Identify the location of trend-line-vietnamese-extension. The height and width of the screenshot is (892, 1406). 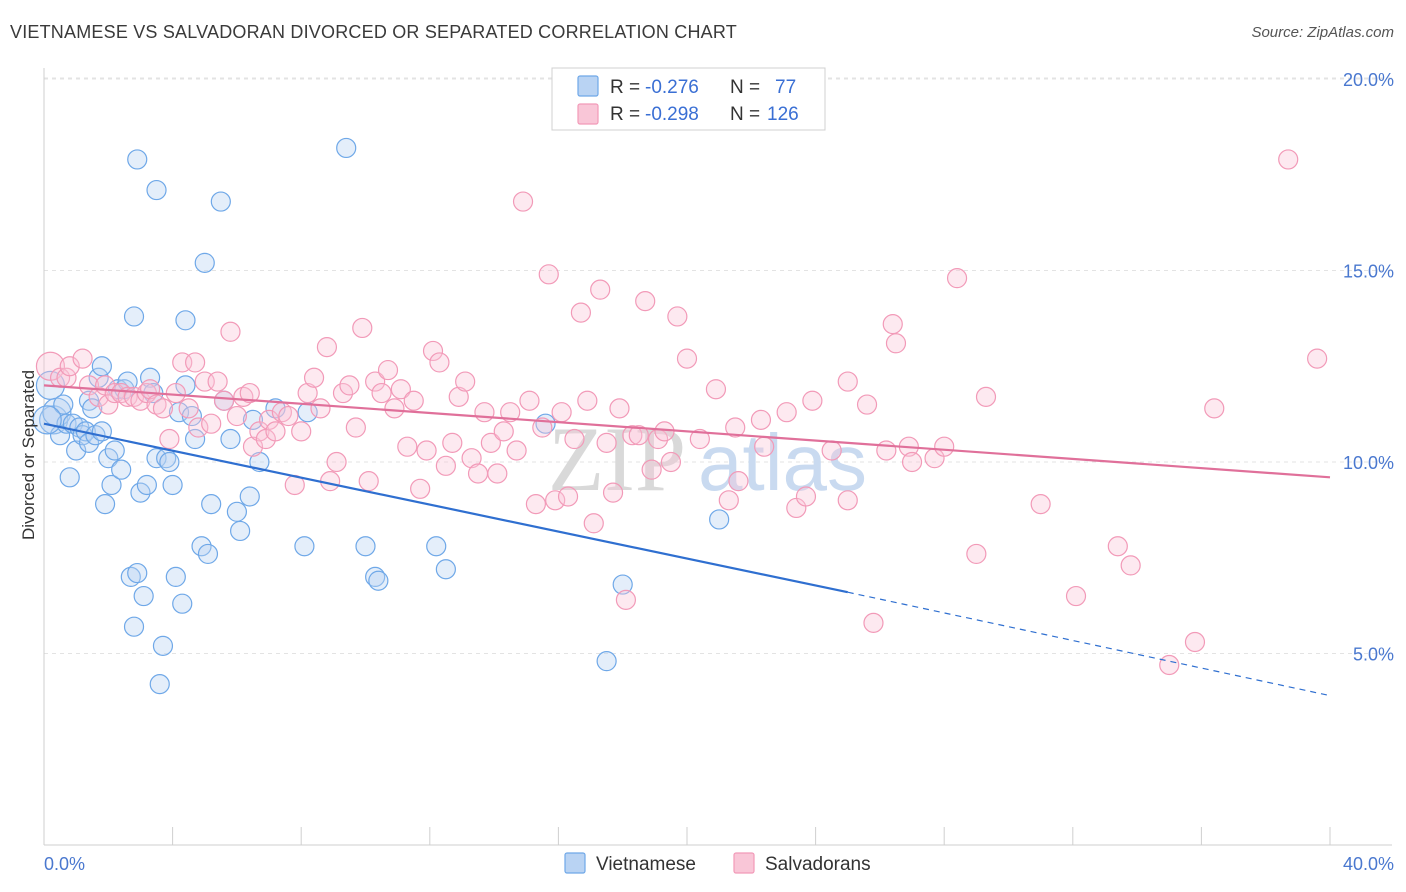
(1089, 644).